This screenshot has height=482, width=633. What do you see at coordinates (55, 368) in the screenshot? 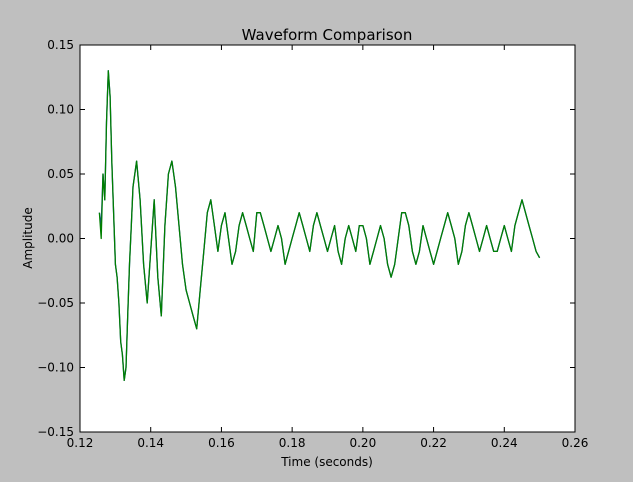
I see `y-tick-label: −0.10` at bounding box center [55, 368].